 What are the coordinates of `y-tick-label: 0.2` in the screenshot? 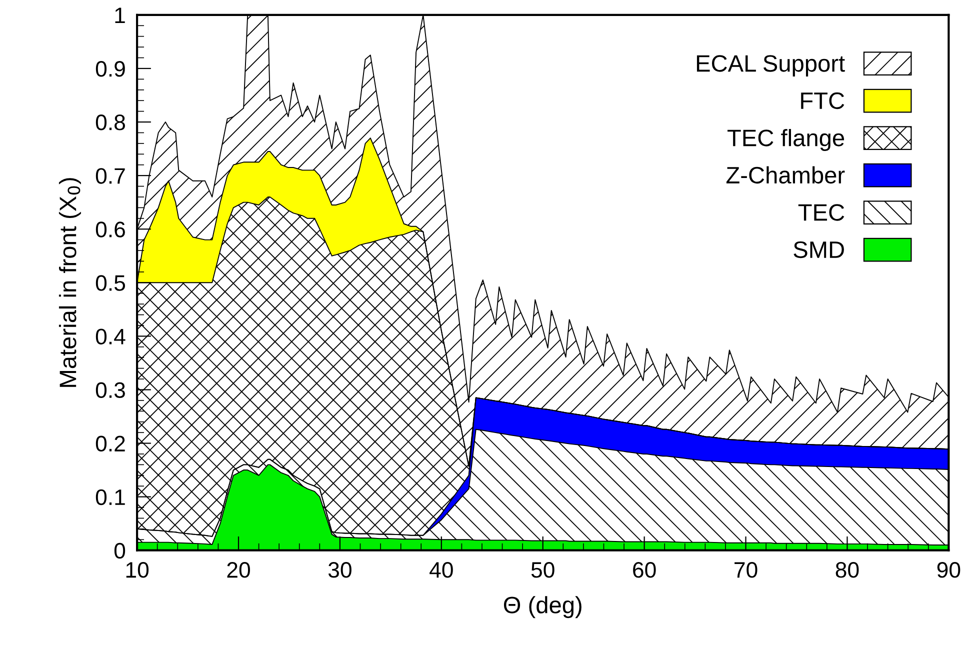 It's located at (110, 444).